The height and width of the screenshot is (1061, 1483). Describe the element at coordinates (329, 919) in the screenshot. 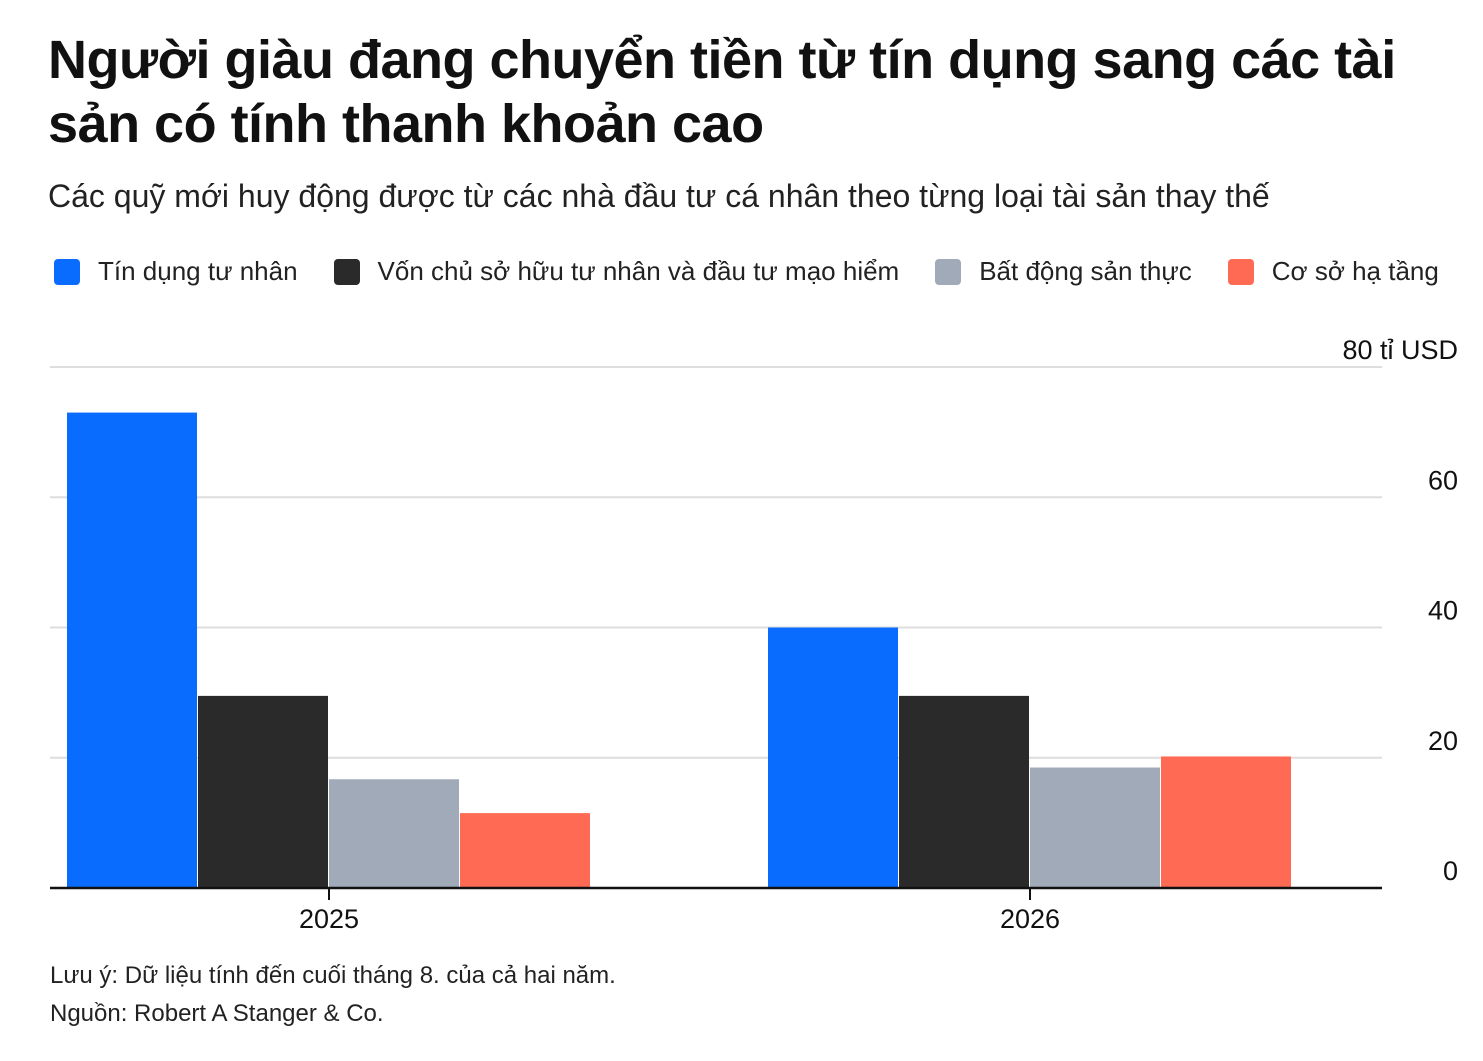

I see `x-tick-label: 2025` at that location.